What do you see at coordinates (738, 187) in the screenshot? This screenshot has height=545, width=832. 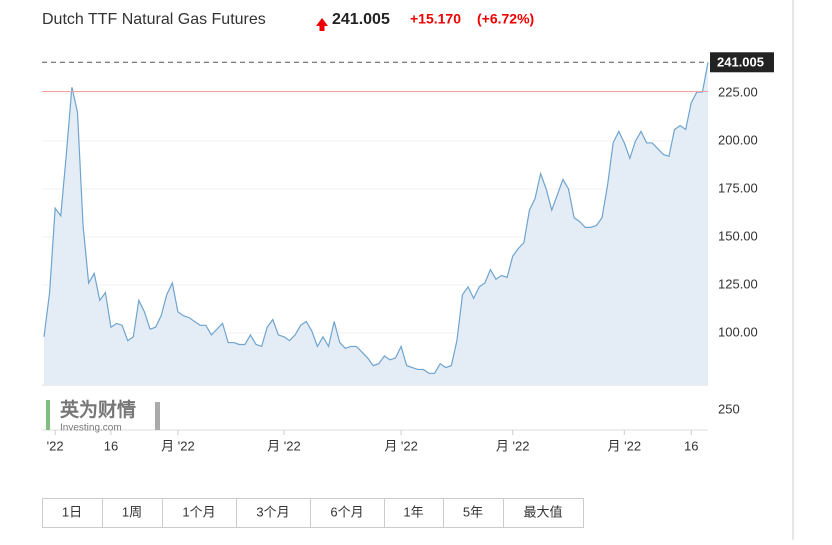 I see `y-tick-label: 175.00` at bounding box center [738, 187].